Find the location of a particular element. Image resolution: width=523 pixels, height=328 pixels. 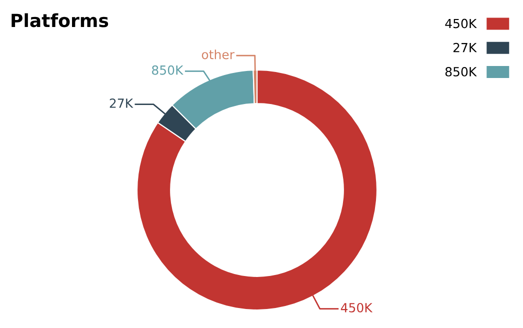

chart-title: Platforms is located at coordinates (60, 20).